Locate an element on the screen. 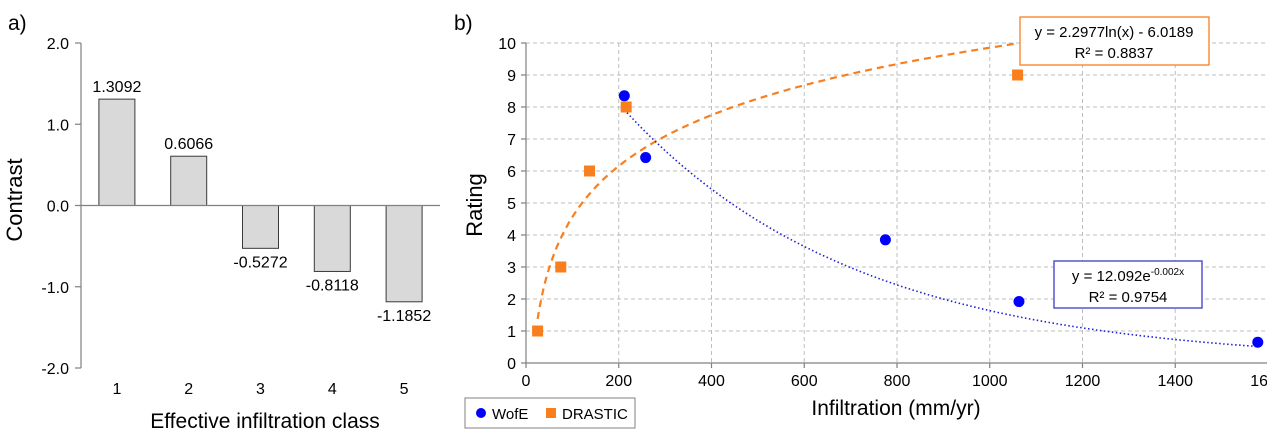 The height and width of the screenshot is (435, 1267). bar-data-label: 1.3092 is located at coordinates (116, 87).